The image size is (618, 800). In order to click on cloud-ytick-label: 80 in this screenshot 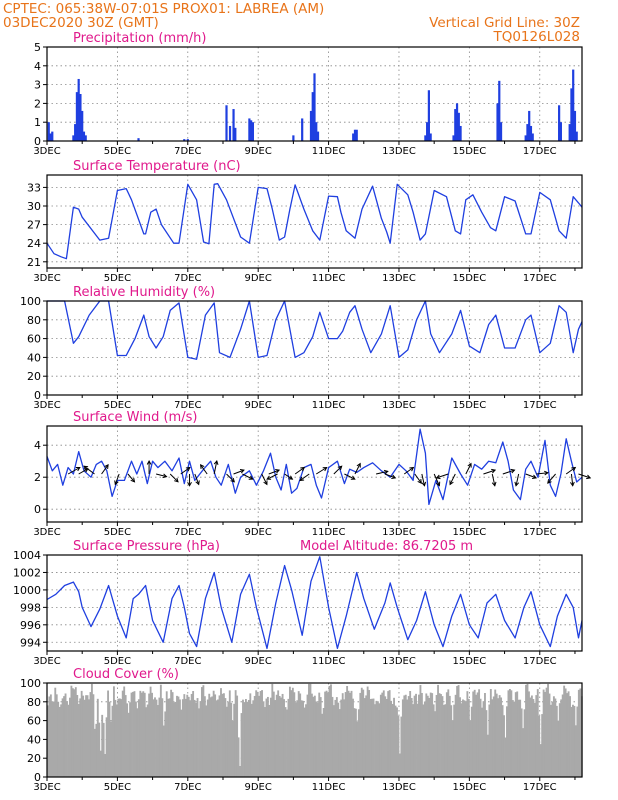, I will do `click(34, 702)`.